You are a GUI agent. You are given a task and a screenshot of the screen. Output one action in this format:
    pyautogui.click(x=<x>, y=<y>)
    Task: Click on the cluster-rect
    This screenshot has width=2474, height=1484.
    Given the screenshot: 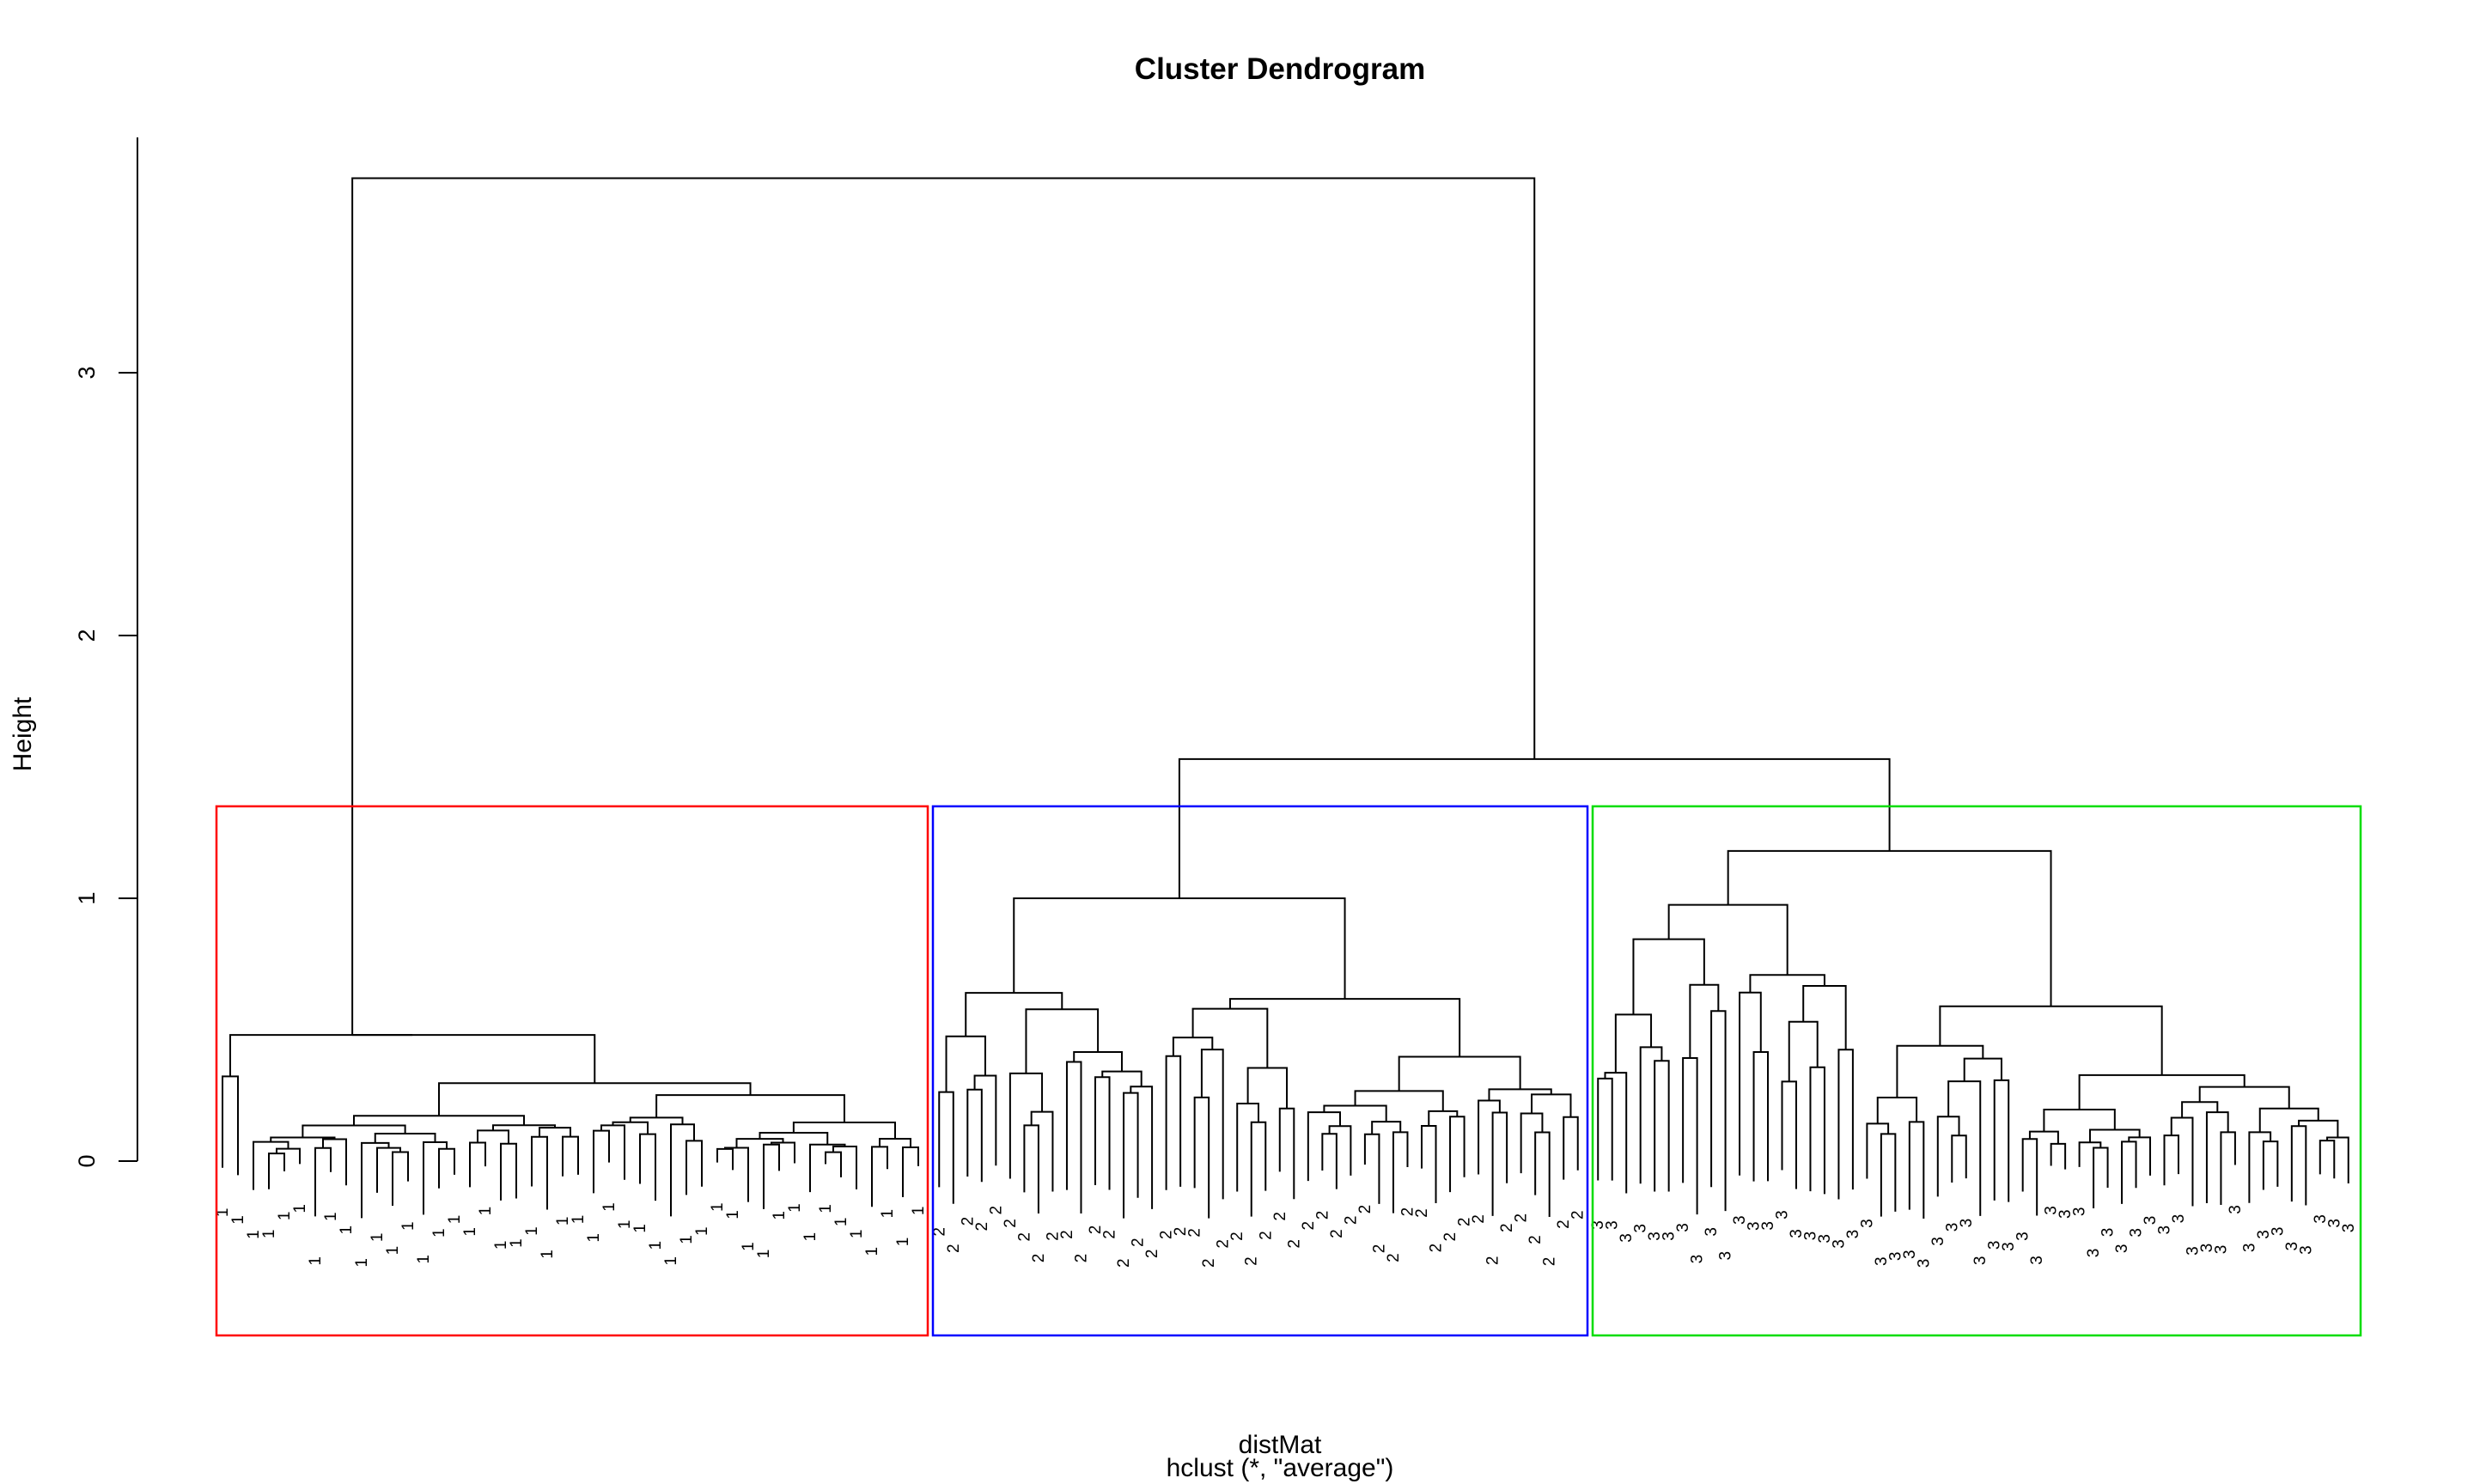 What is the action you would take?
    pyautogui.click(x=1260, y=1071)
    